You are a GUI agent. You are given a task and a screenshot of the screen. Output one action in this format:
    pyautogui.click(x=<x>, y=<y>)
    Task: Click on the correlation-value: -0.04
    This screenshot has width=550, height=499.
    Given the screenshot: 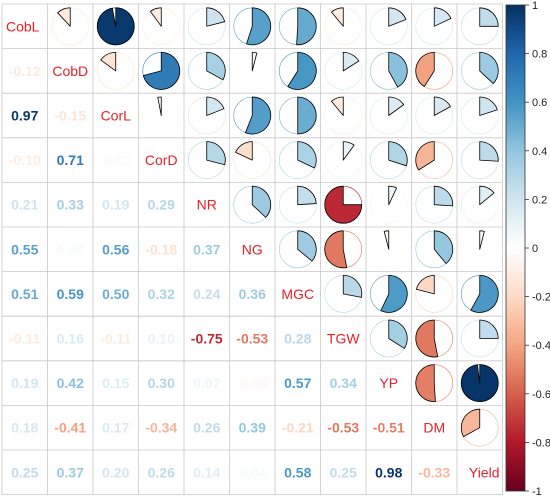 What is the action you would take?
    pyautogui.click(x=252, y=383)
    